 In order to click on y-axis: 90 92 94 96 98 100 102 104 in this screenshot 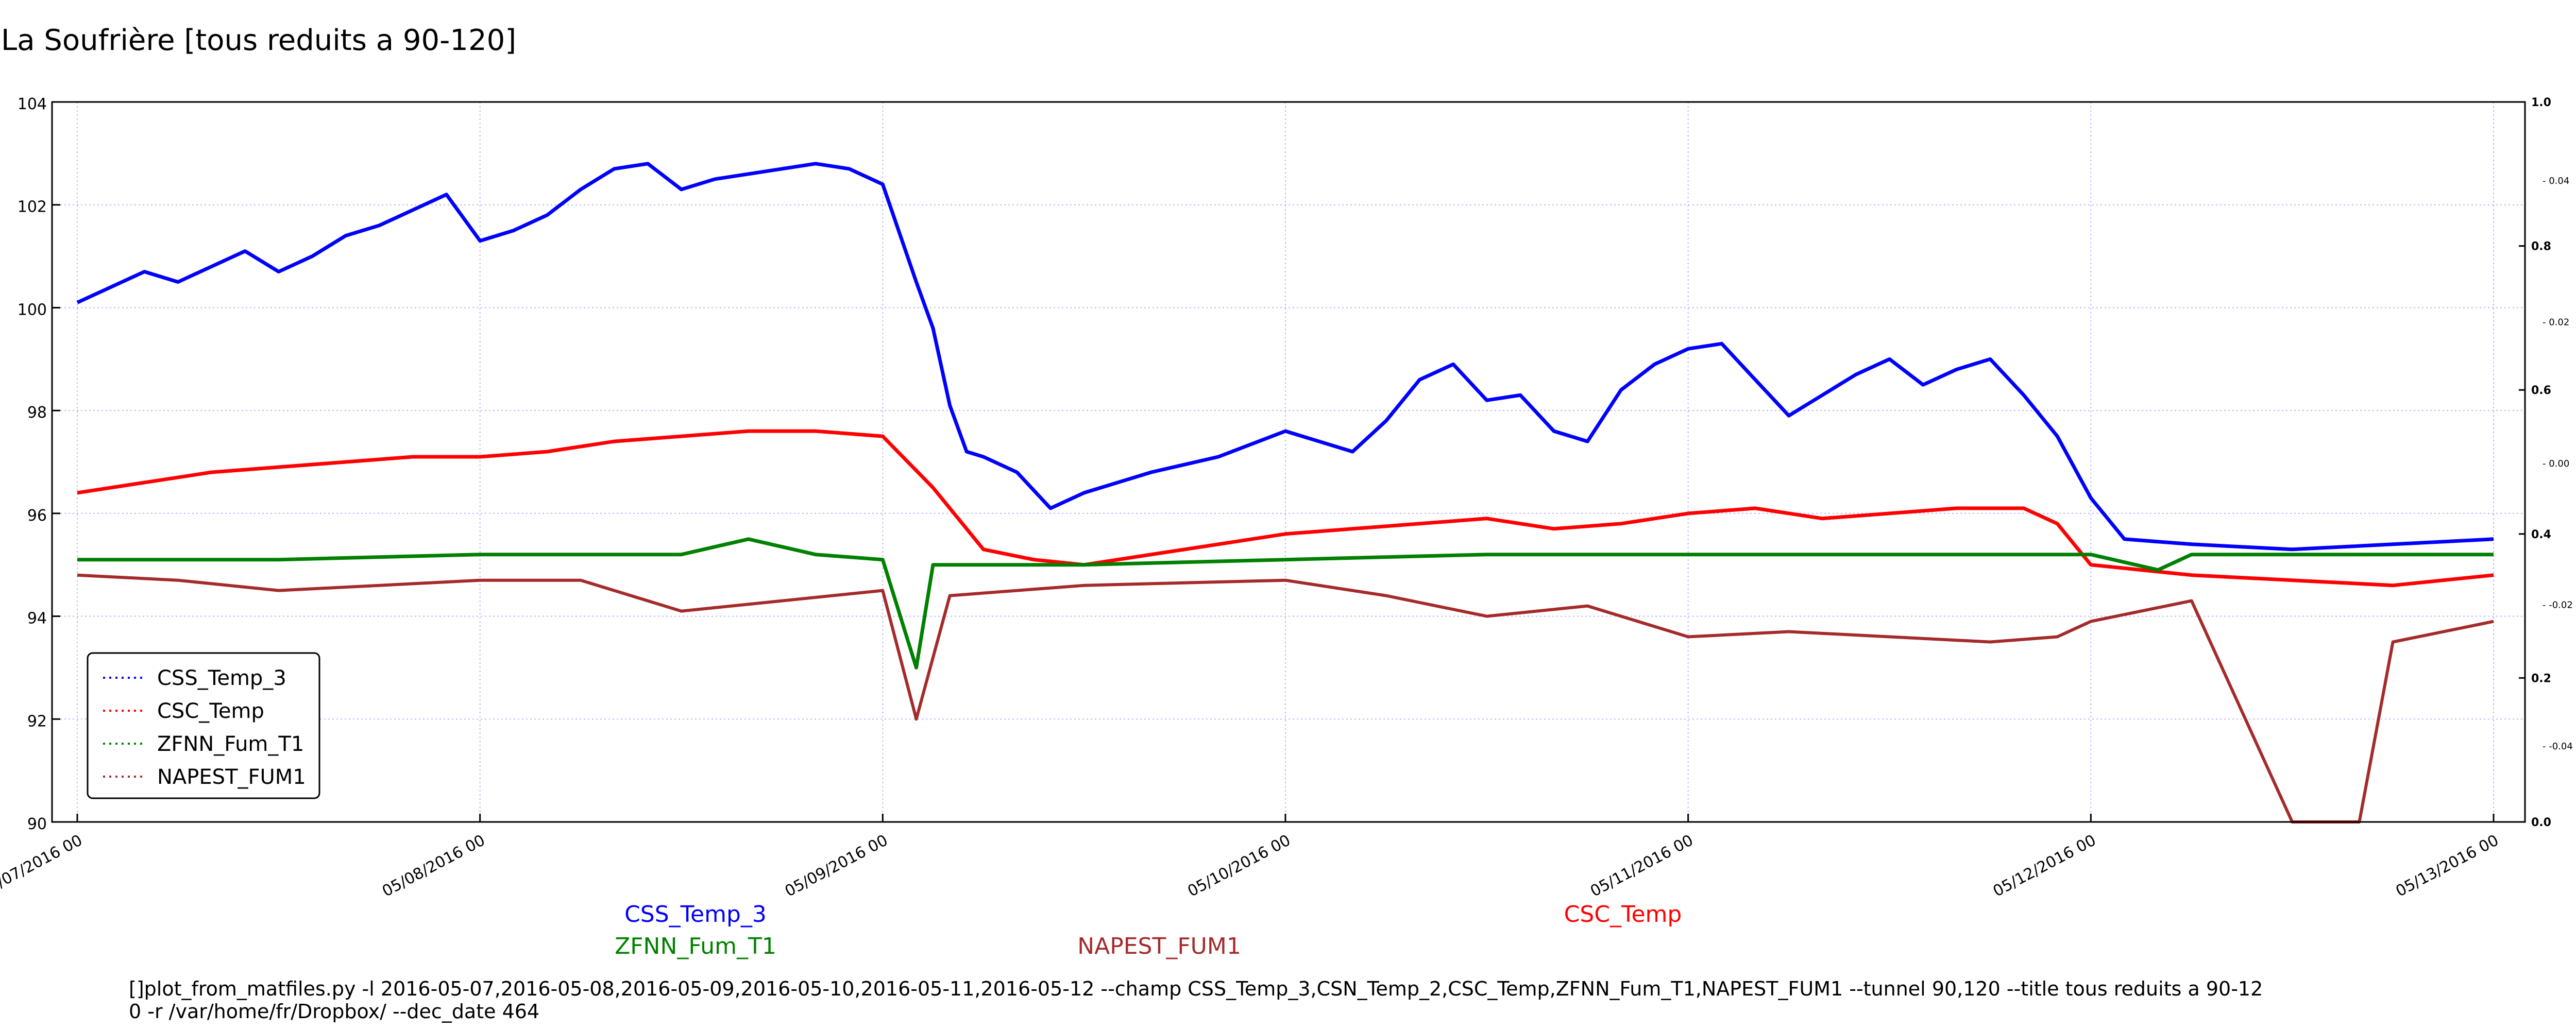, I will do `click(39, 464)`.